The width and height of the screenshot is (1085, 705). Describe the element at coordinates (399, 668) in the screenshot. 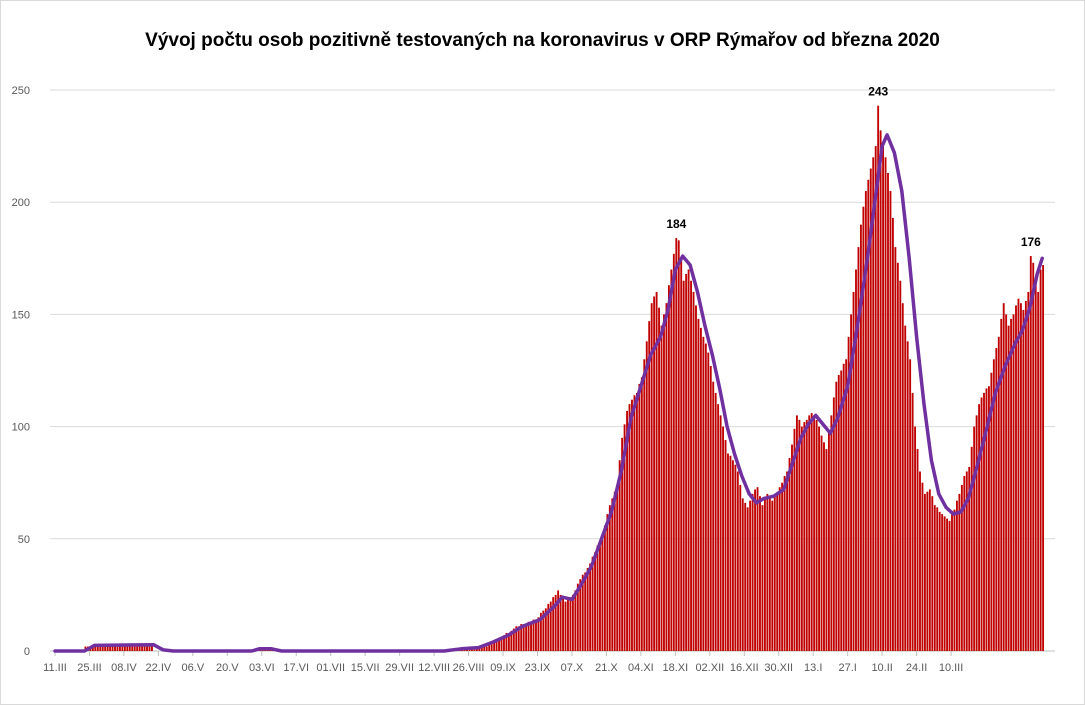

I see `x-tick-label: 29.VII` at that location.